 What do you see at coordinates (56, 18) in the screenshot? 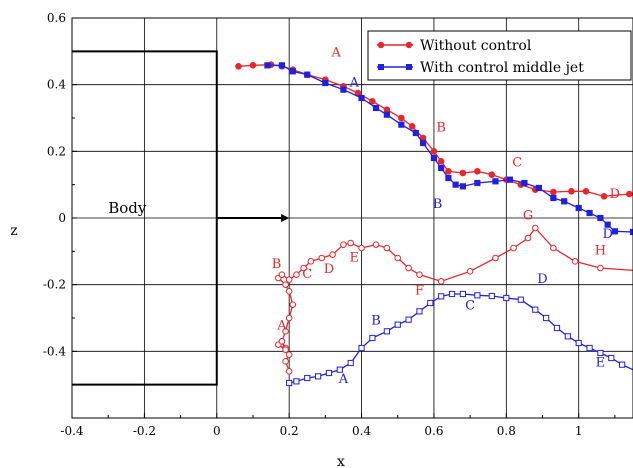
I see `y-tick-label: 0.6` at bounding box center [56, 18].